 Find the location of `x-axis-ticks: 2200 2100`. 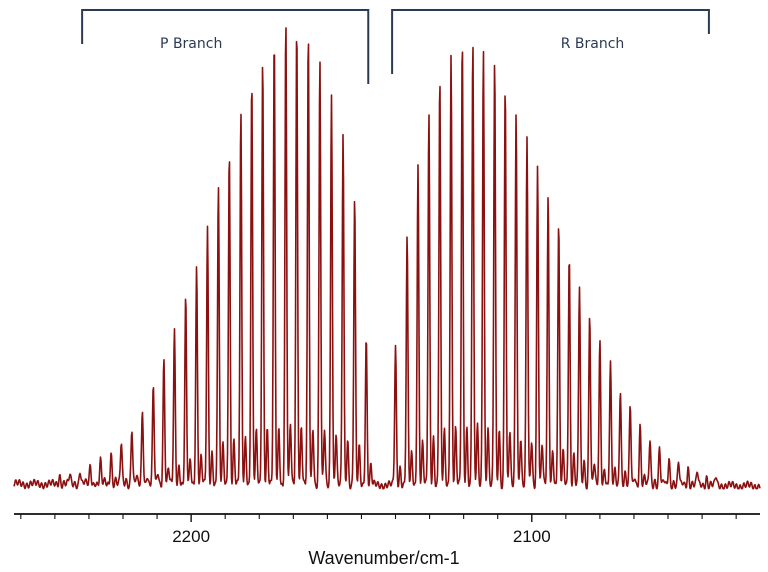

x-axis-ticks: 2200 2100 is located at coordinates (378, 530).